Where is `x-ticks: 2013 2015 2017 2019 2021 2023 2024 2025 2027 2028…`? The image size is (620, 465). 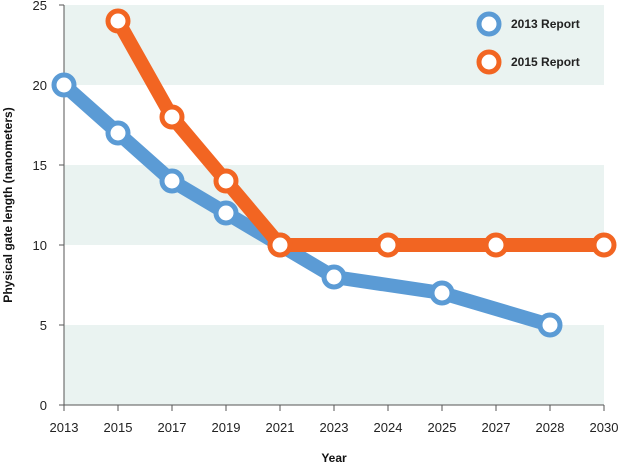
x-ticks: 2013 2015 2017 2019 2021 2023 2024 2025 2027 2028… is located at coordinates (334, 420).